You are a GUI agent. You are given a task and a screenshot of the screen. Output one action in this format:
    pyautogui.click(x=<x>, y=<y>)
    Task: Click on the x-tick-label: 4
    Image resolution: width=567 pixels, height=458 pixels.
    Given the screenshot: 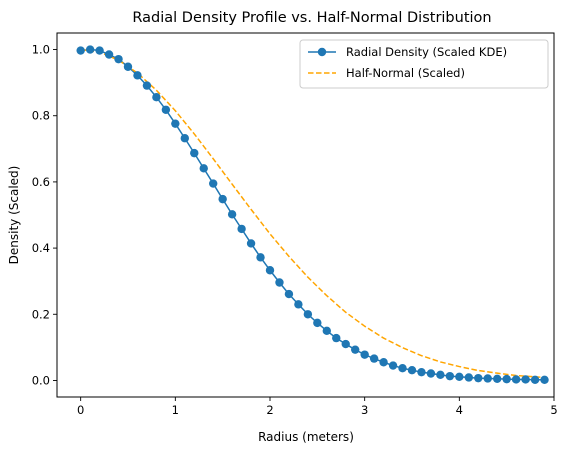 What is the action you would take?
    pyautogui.click(x=459, y=410)
    